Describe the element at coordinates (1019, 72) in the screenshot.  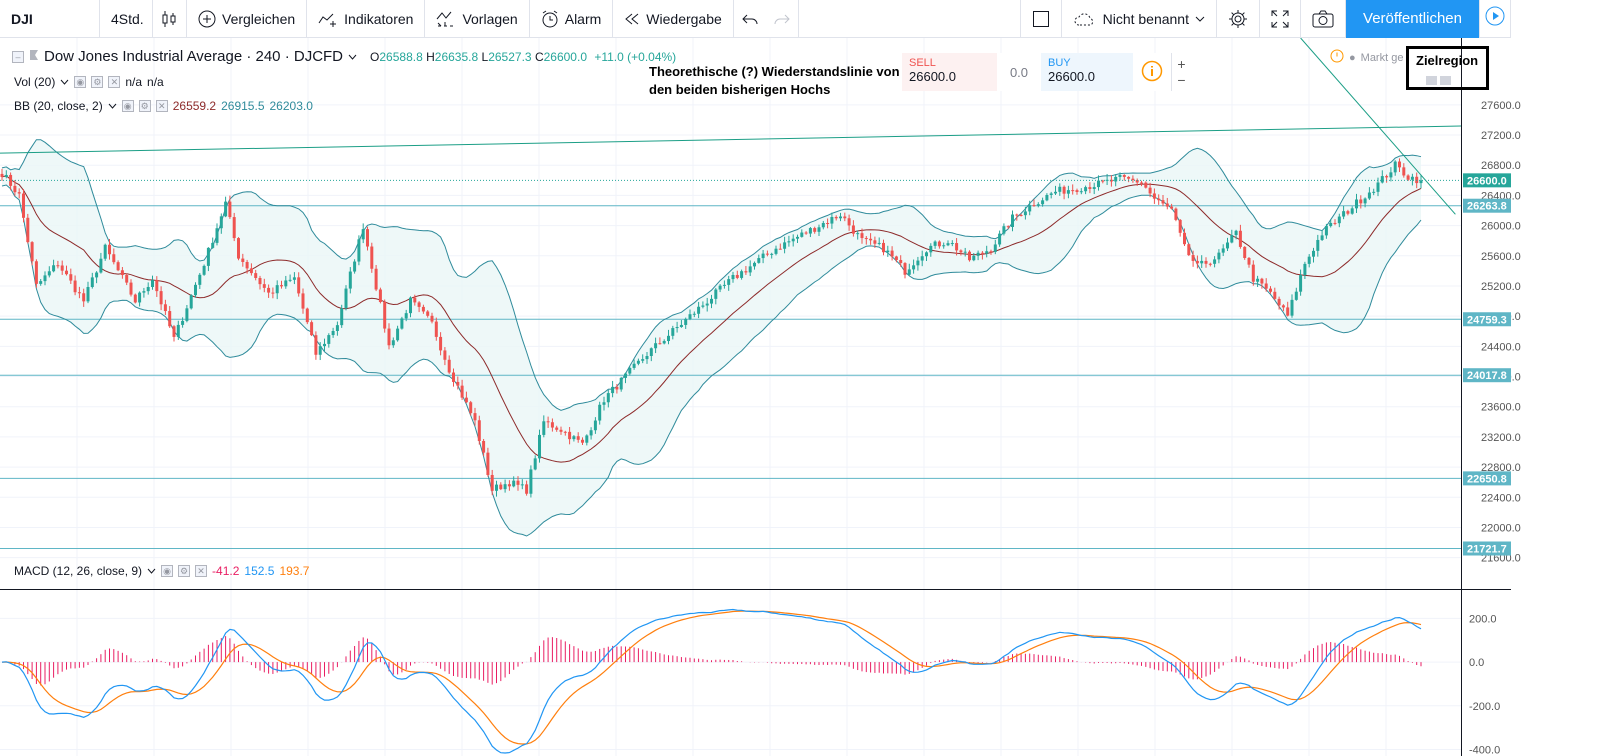
I see `spread-value: 0.0` at that location.